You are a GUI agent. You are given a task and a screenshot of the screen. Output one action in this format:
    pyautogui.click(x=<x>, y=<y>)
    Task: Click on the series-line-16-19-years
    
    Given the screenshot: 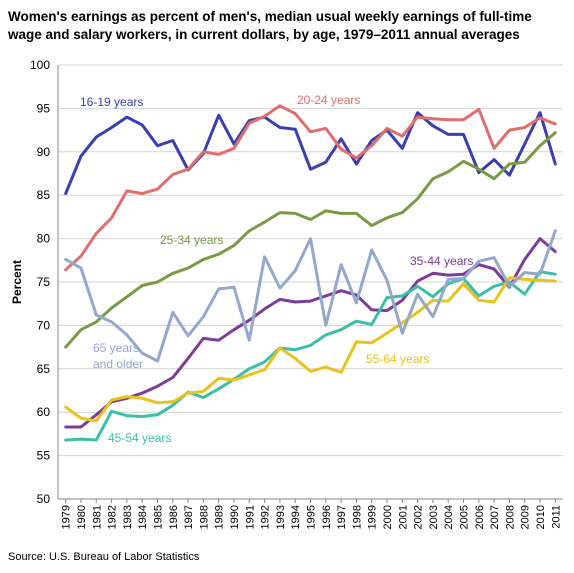 What is the action you would take?
    pyautogui.click(x=310, y=153)
    